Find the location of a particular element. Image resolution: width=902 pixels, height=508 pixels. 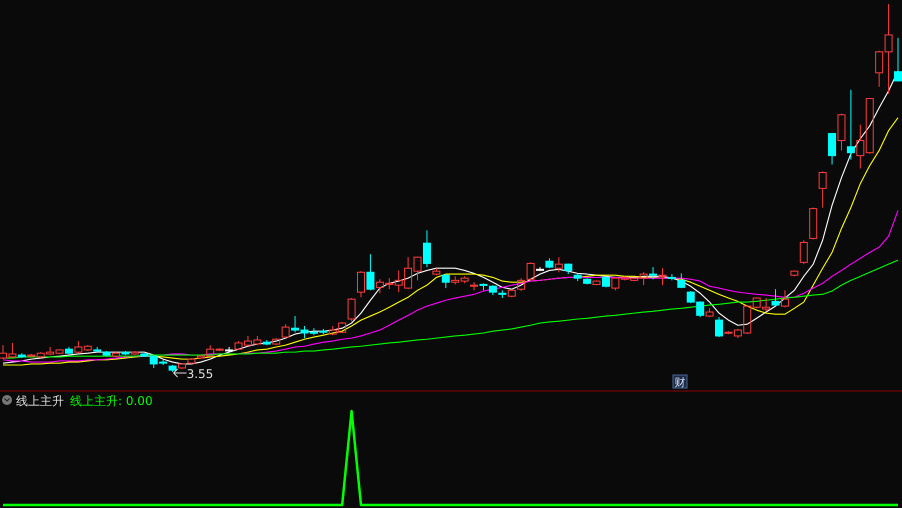

text: 线上主升: 0.00 is located at coordinates (111, 401).